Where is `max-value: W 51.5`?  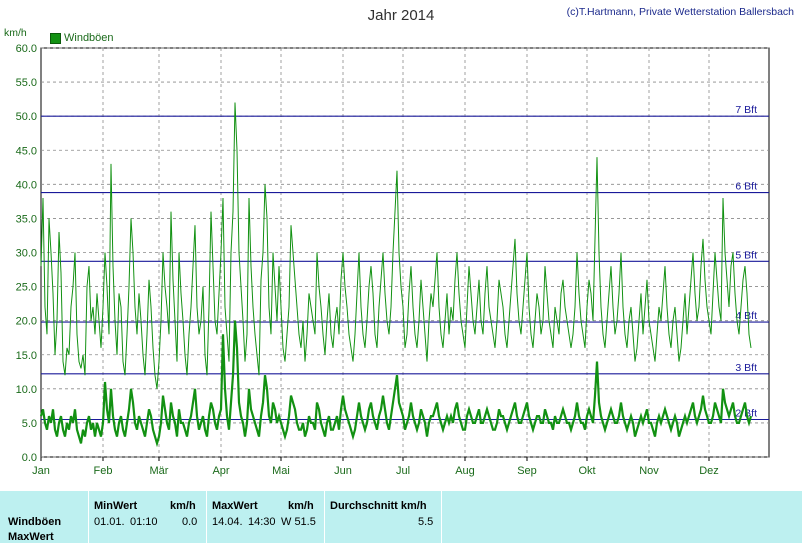 max-value: W 51.5 is located at coordinates (298, 522).